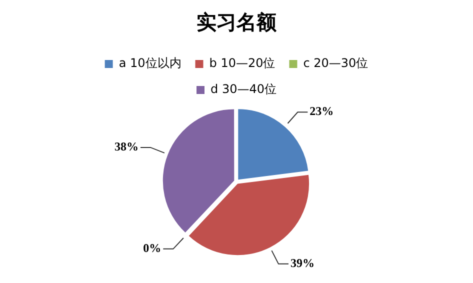  I want to click on text: 0%, so click(152, 248).